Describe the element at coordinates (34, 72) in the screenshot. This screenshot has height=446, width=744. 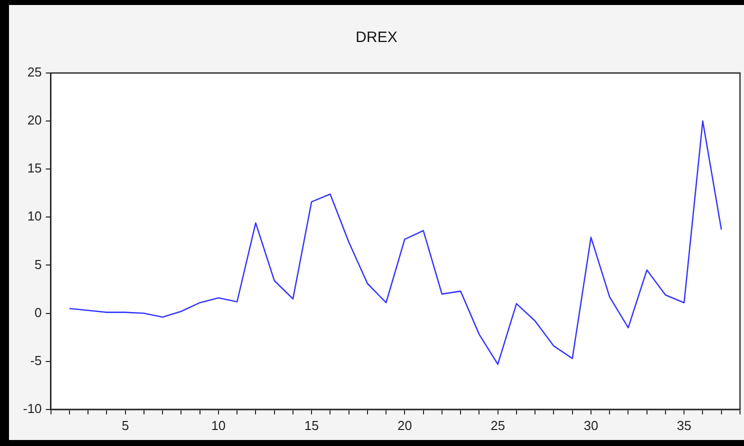
I see `y-tick-label: 25` at that location.